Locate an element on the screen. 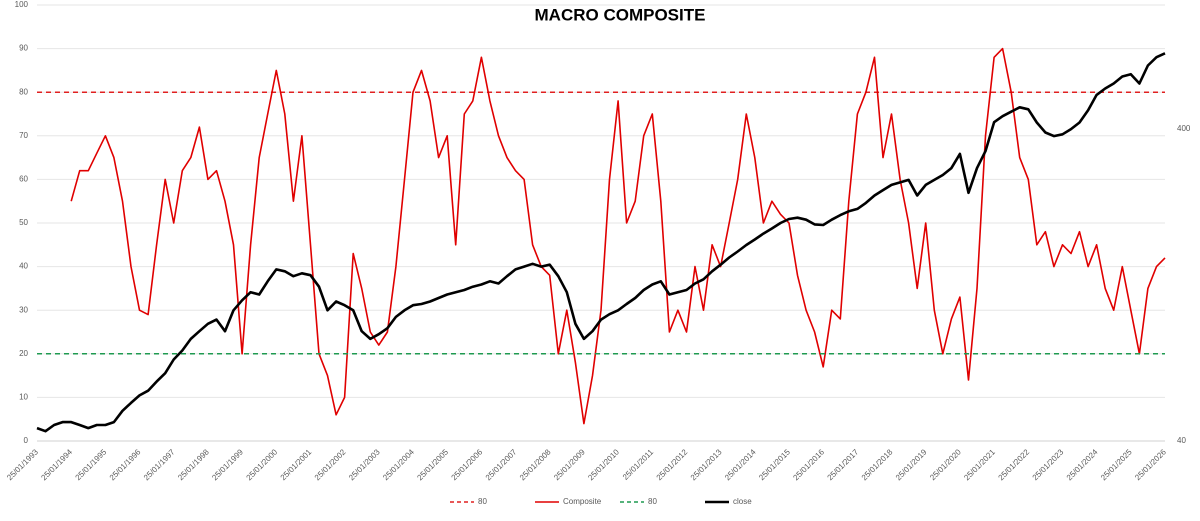 The width and height of the screenshot is (1200, 521). x-tick-label: 25/01/2008 is located at coordinates (535, 464).